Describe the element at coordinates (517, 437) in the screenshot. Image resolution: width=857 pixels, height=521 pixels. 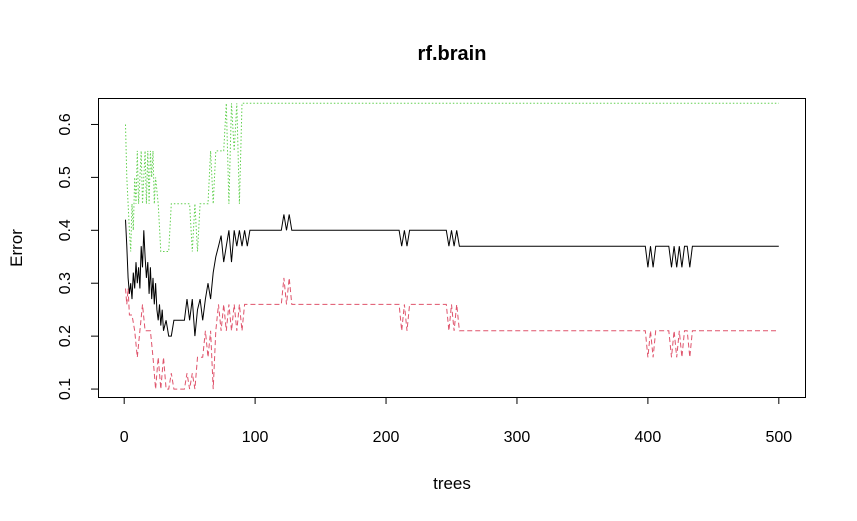
I see `x-tick-label: 300` at that location.